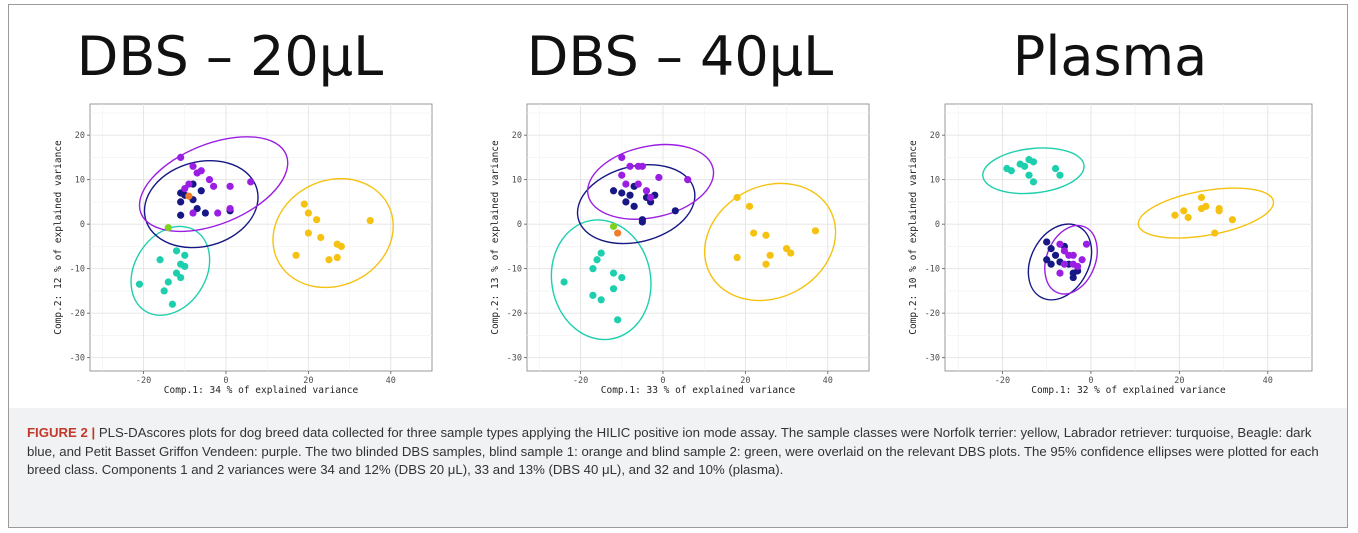 Image resolution: width=1358 pixels, height=533 pixels. What do you see at coordinates (495, 237) in the screenshot?
I see `y-axis-label: Comp.2: 13 % of explained variance` at bounding box center [495, 237].